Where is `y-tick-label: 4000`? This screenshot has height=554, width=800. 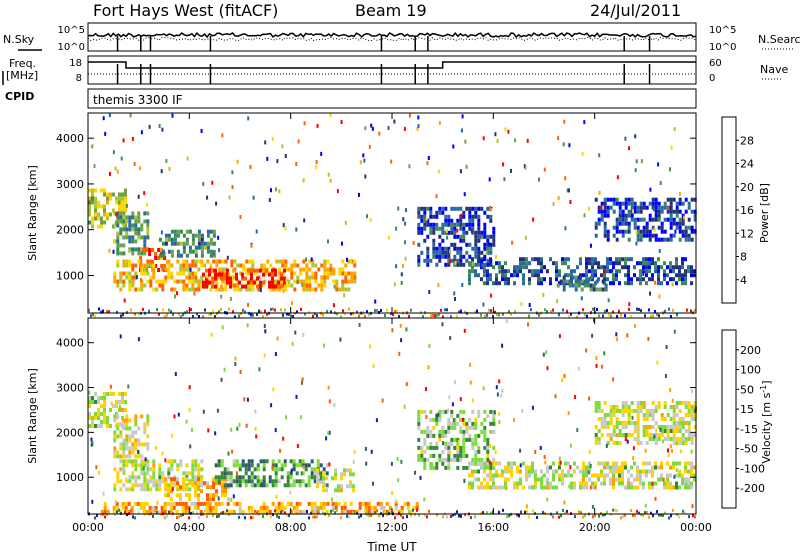
y-tick-label: 4000 is located at coordinates (70, 138).